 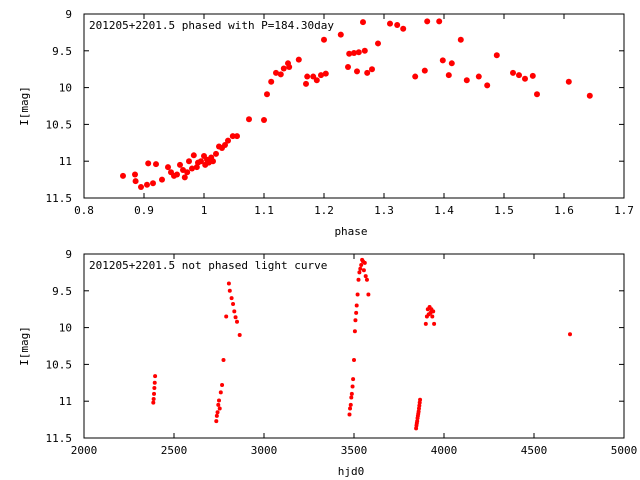 What do you see at coordinates (59, 438) in the screenshot?
I see `bottom-y-tick-label: 11.5` at bounding box center [59, 438].